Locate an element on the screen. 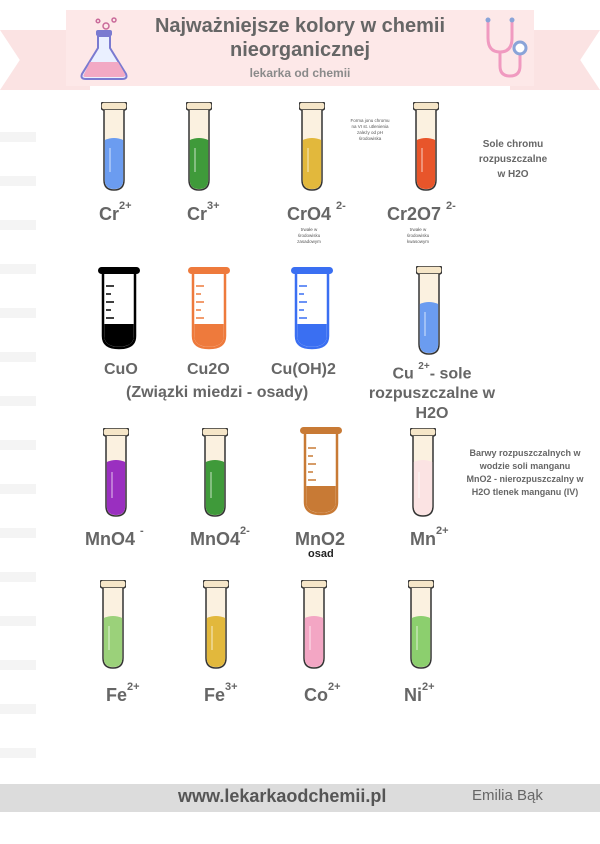 Image resolution: width=600 pixels, height=844 pixels. tube-ni2plus is located at coordinates (421, 624).